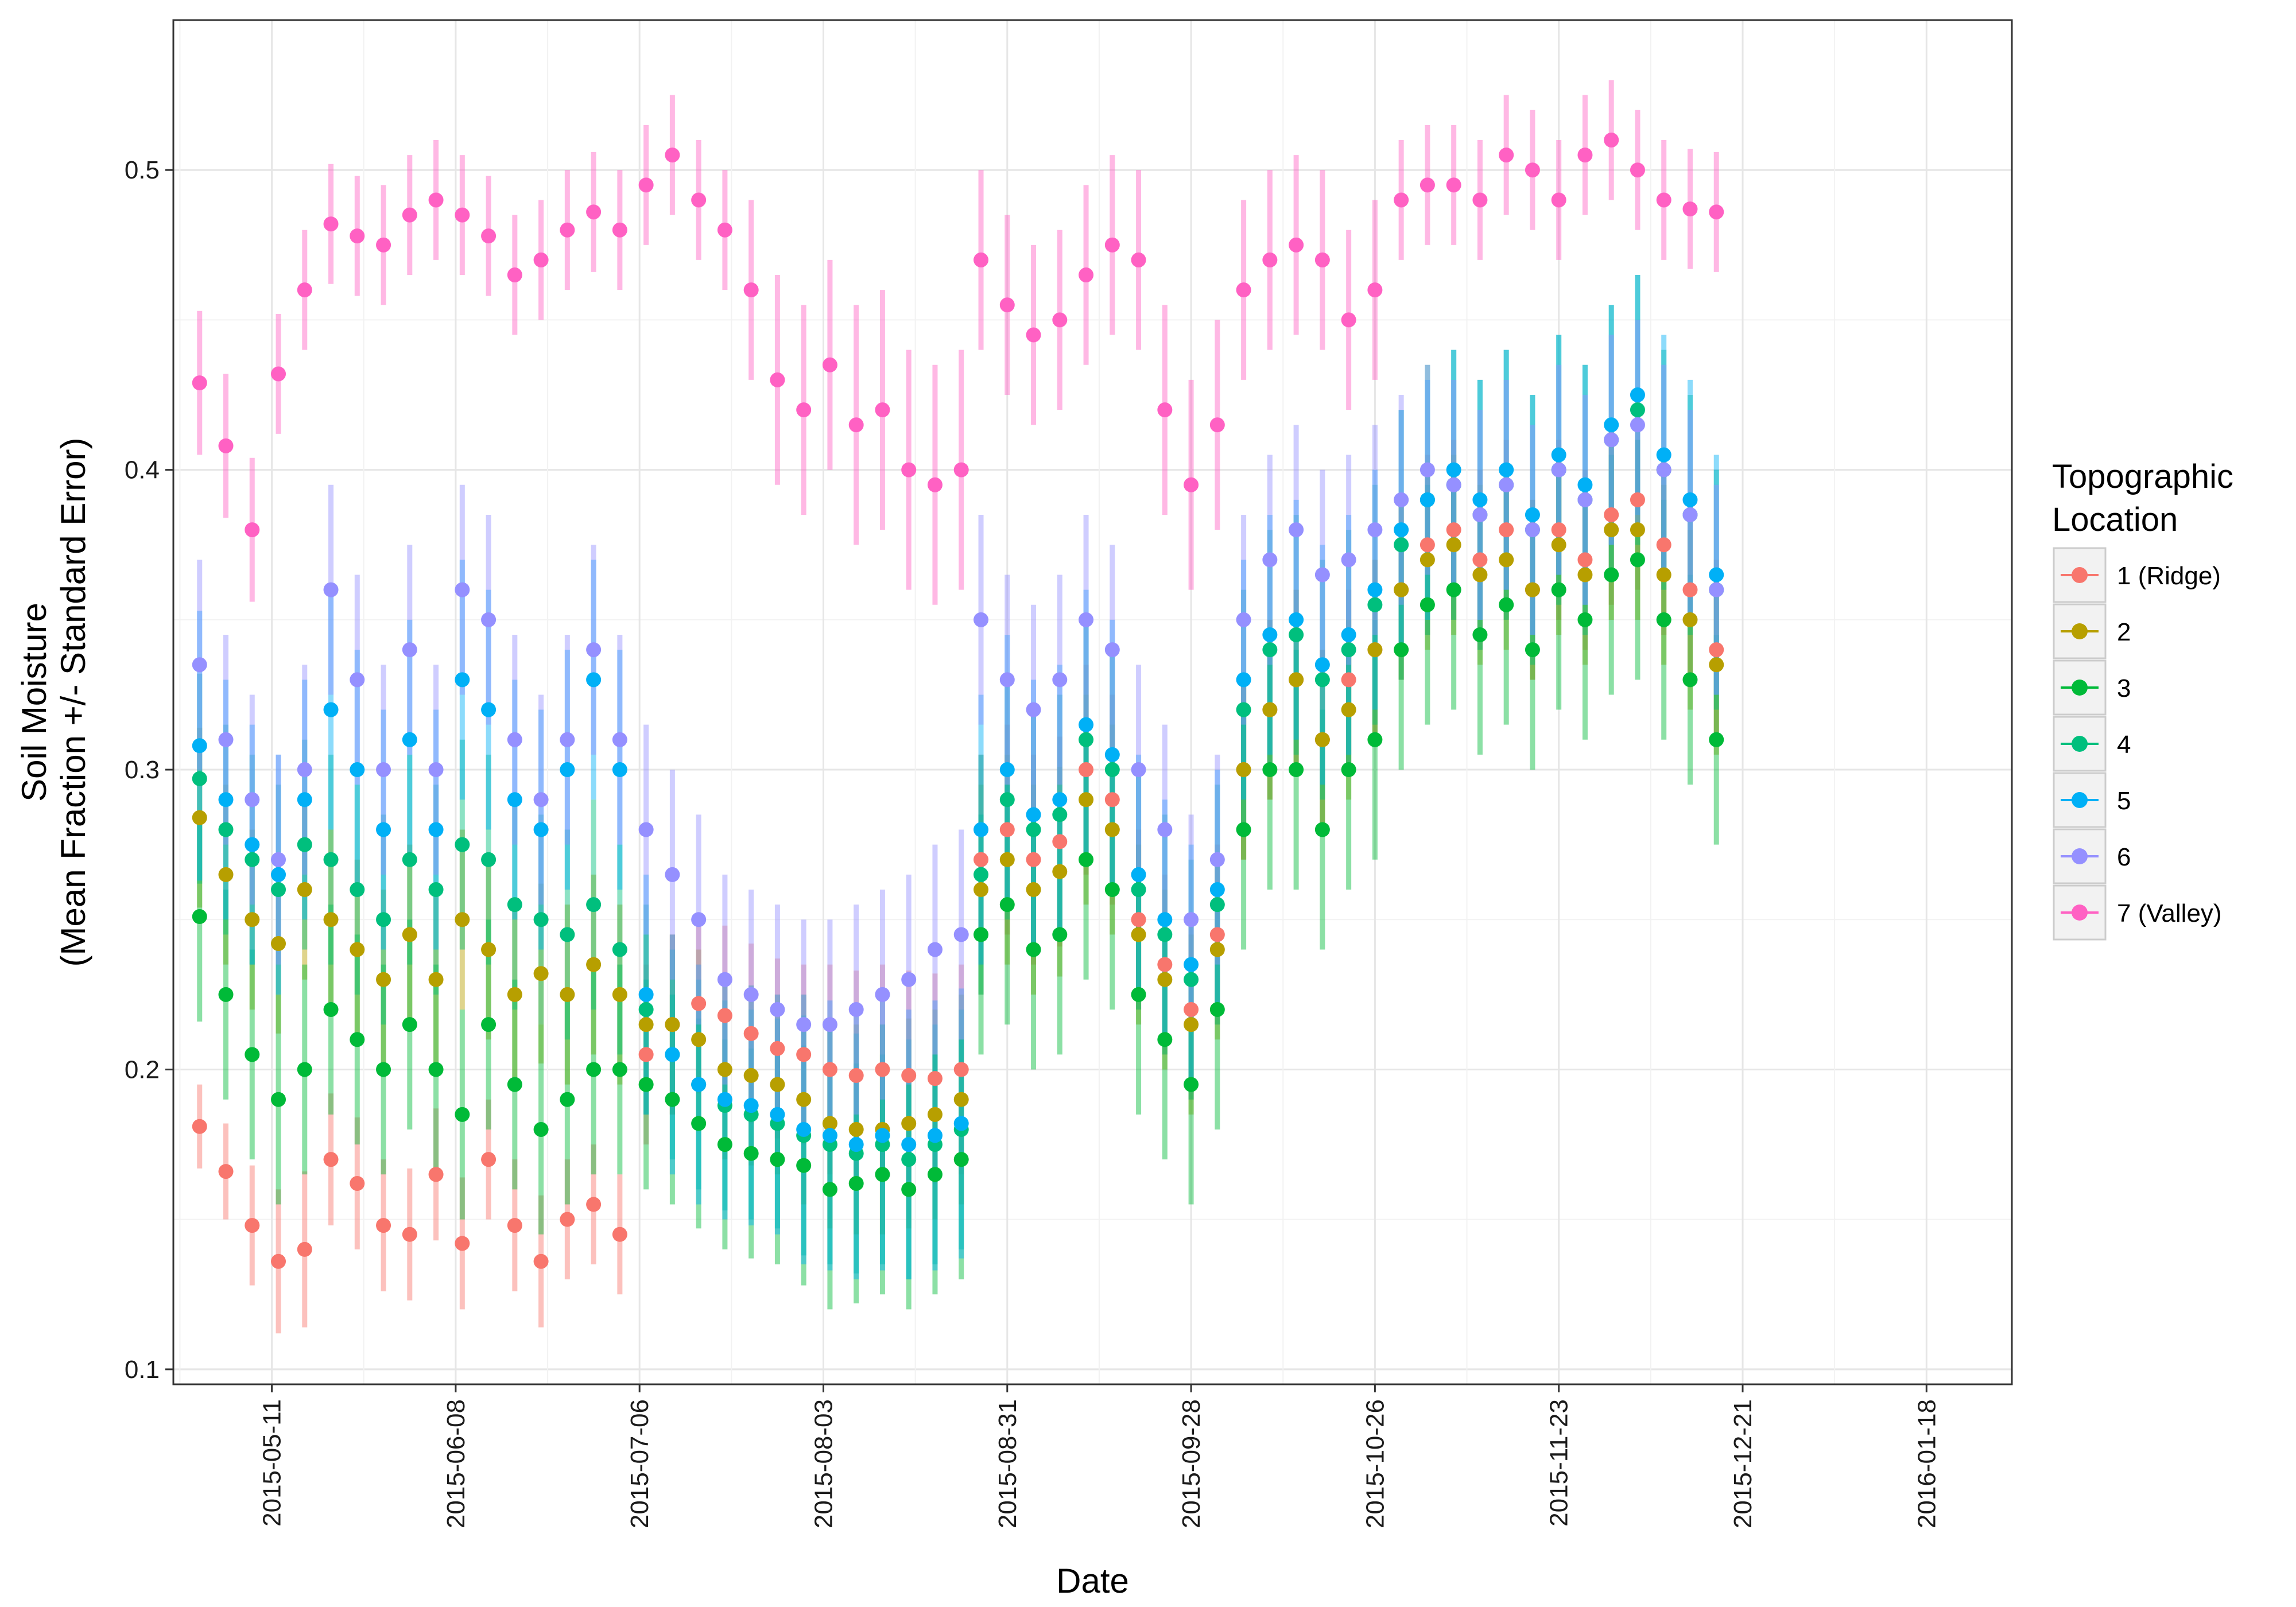  I want to click on legend-item: 5, so click(2092, 800).